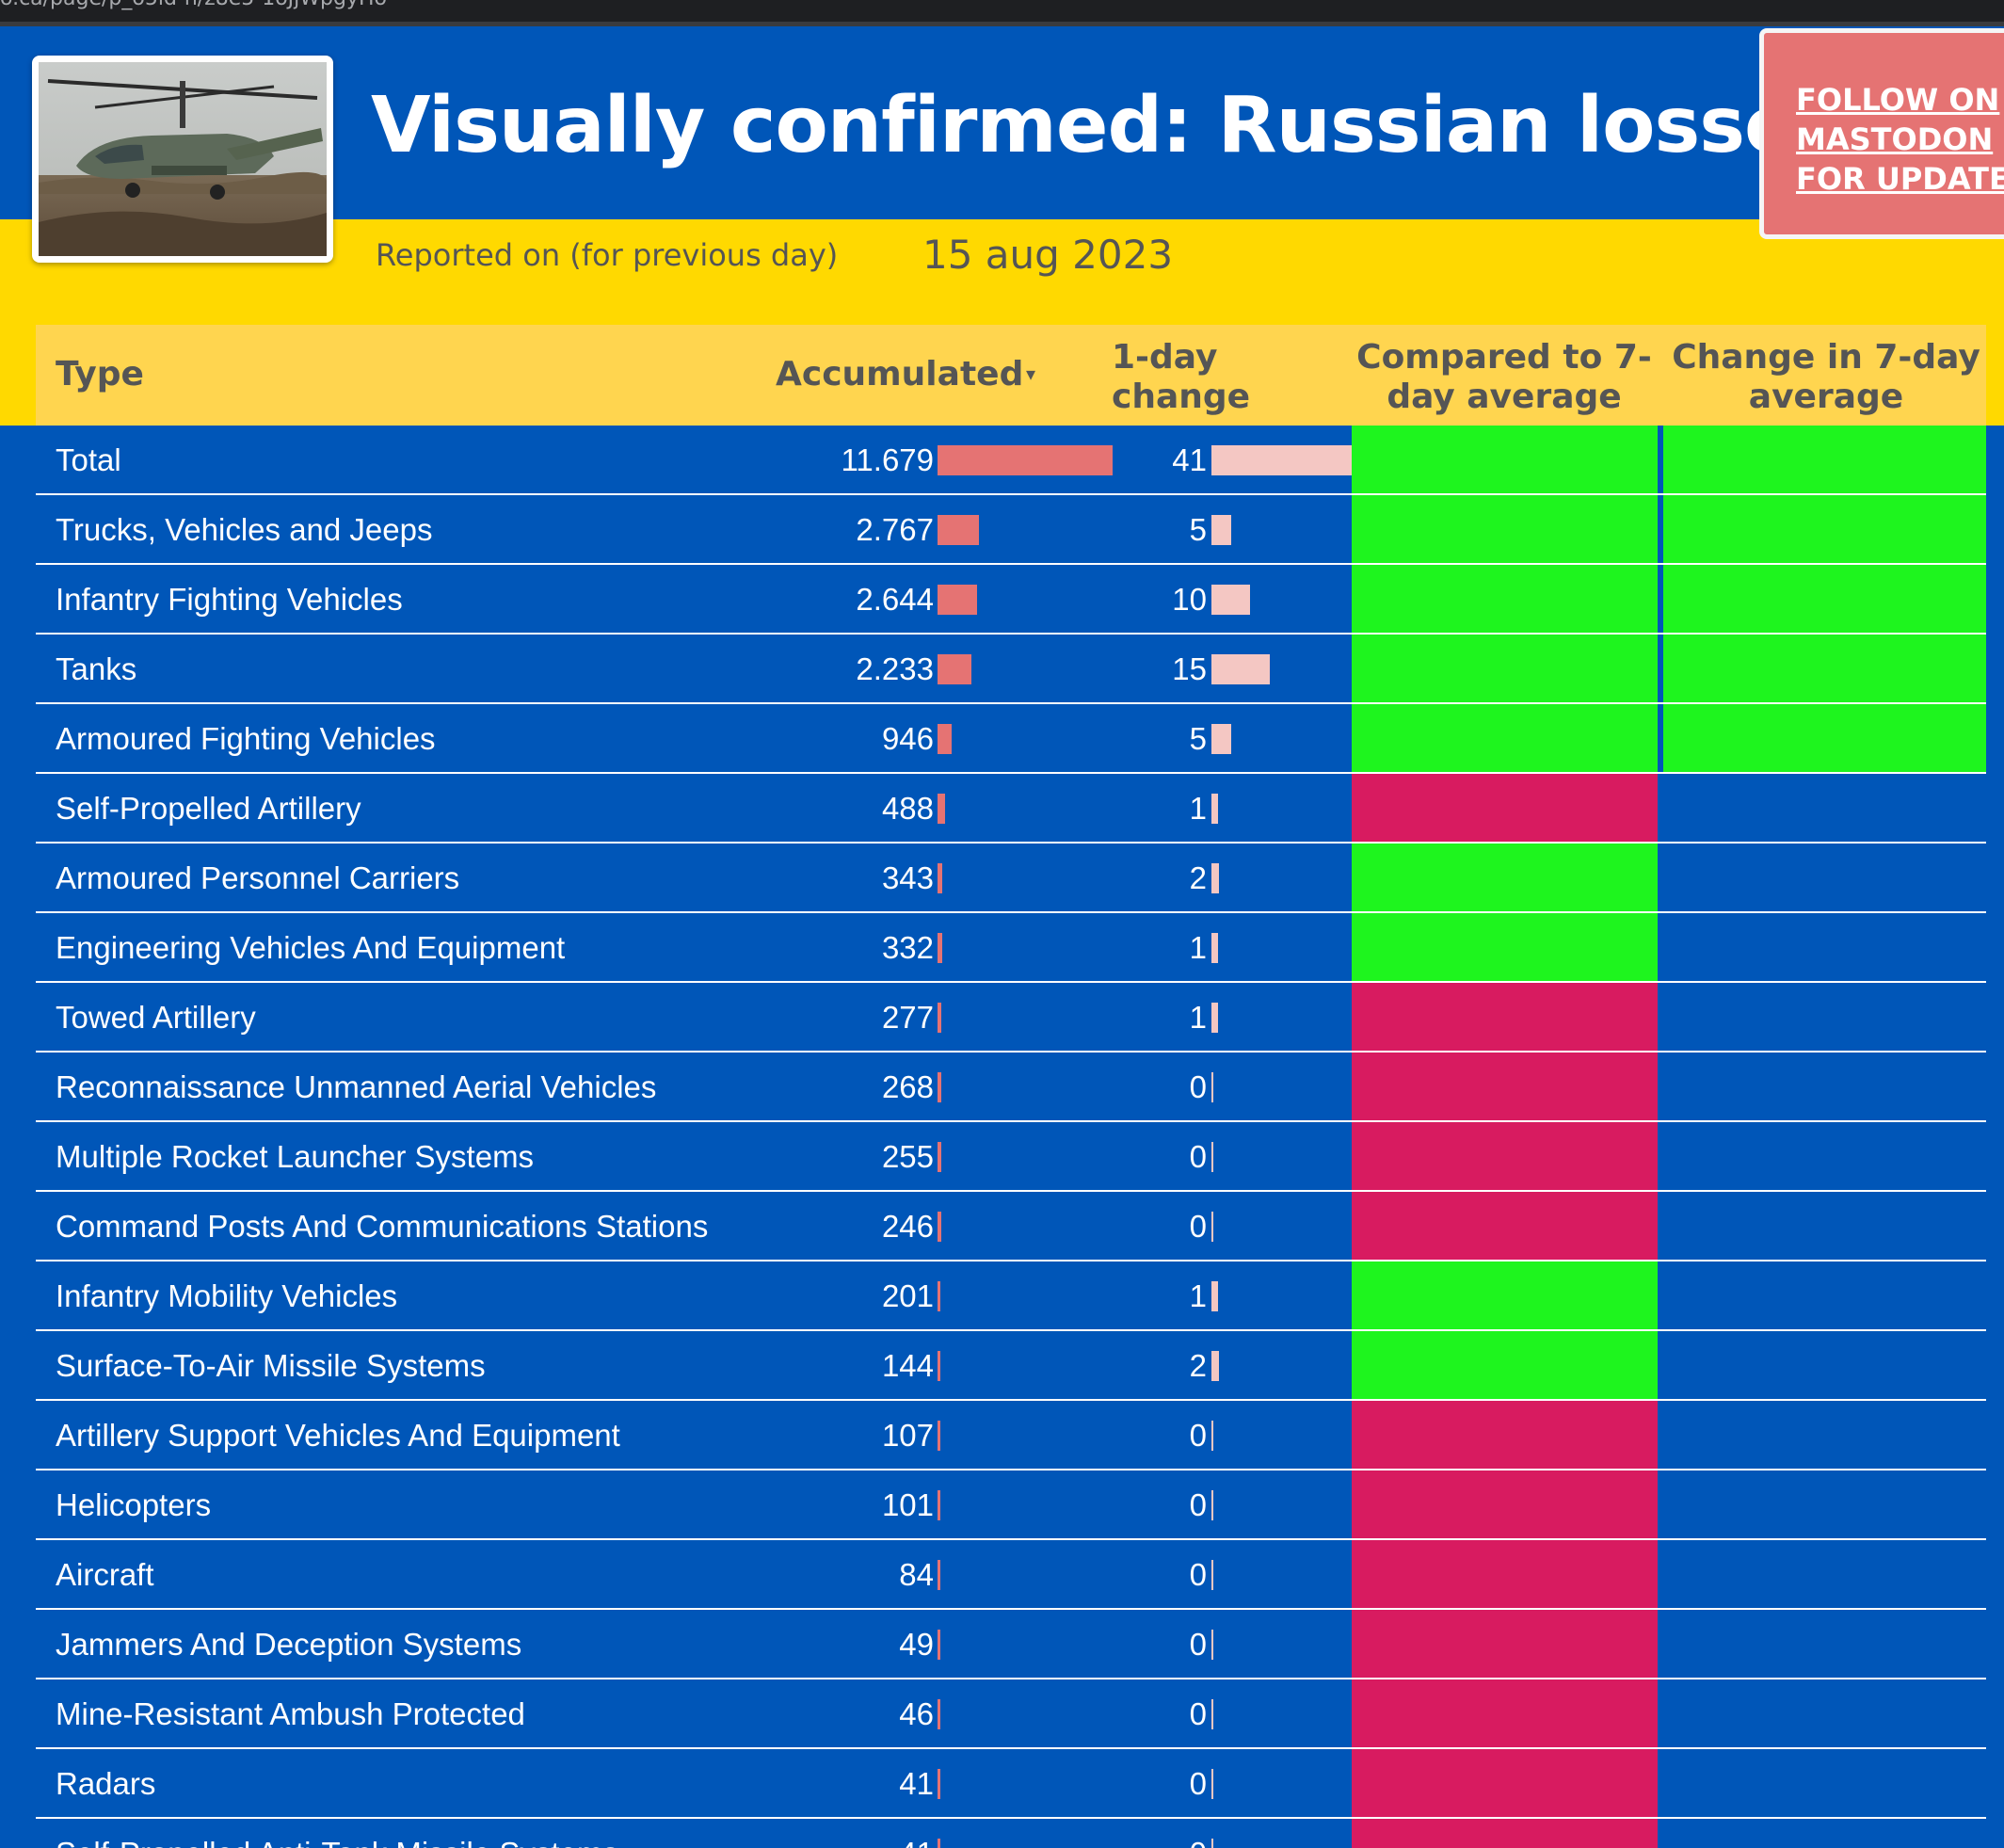 The width and height of the screenshot is (2004, 1848). Describe the element at coordinates (907, 947) in the screenshot. I see `row-accumulated: 332` at that location.